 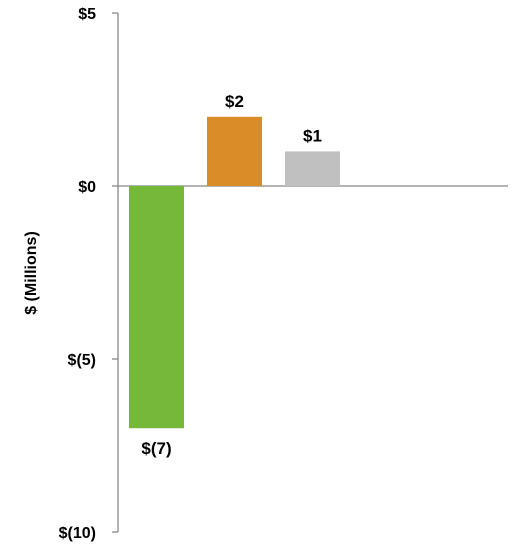 I want to click on y-tick-label: $0, so click(x=87, y=187).